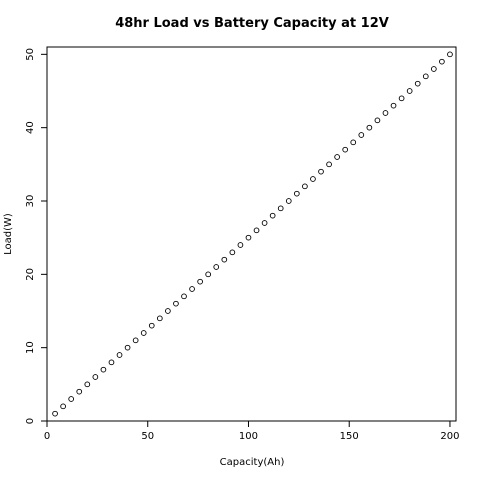 The width and height of the screenshot is (480, 480). What do you see at coordinates (30, 54) in the screenshot?
I see `y-tick-label: 50` at bounding box center [30, 54].